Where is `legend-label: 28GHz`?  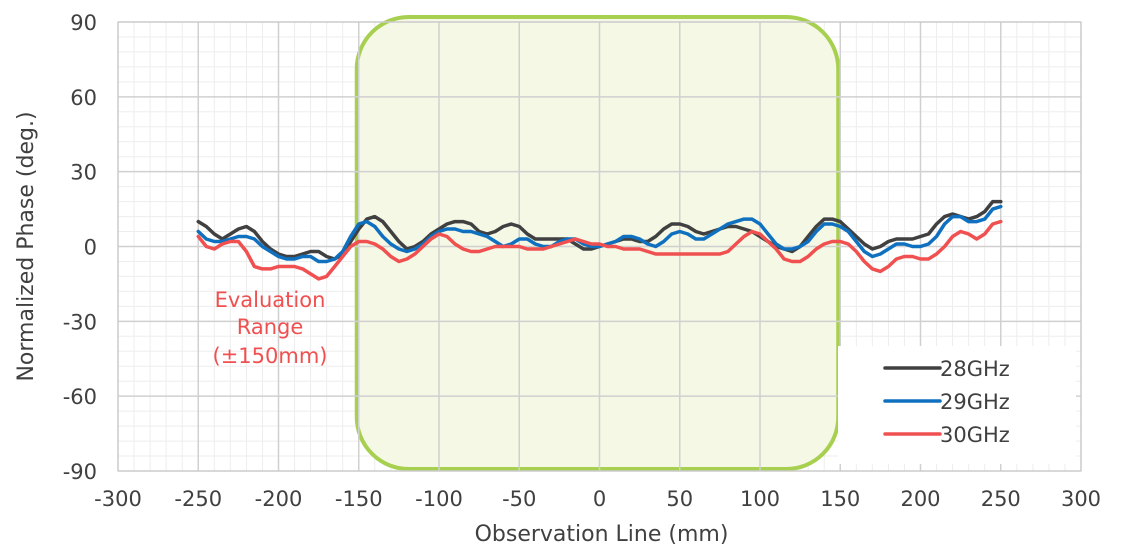 legend-label: 28GHz is located at coordinates (975, 369).